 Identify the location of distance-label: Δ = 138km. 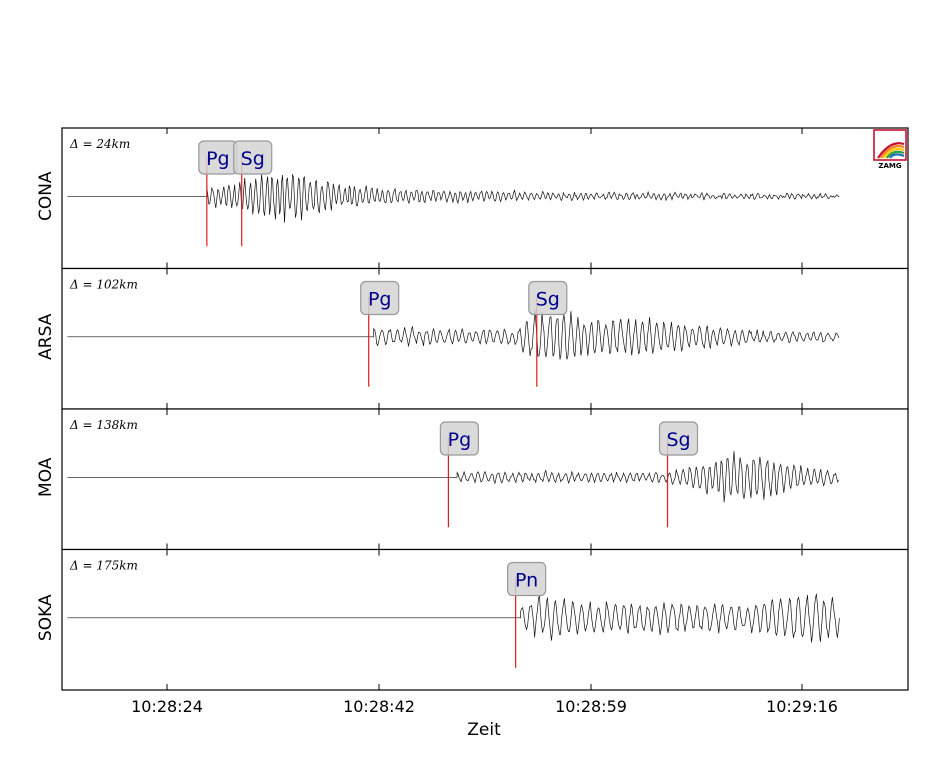
(103, 425).